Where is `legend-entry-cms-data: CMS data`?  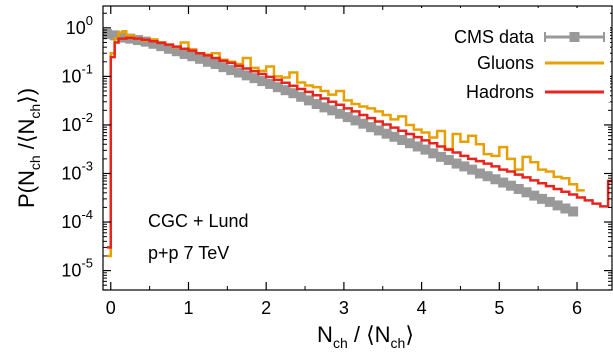 legend-entry-cms-data: CMS data is located at coordinates (529, 37).